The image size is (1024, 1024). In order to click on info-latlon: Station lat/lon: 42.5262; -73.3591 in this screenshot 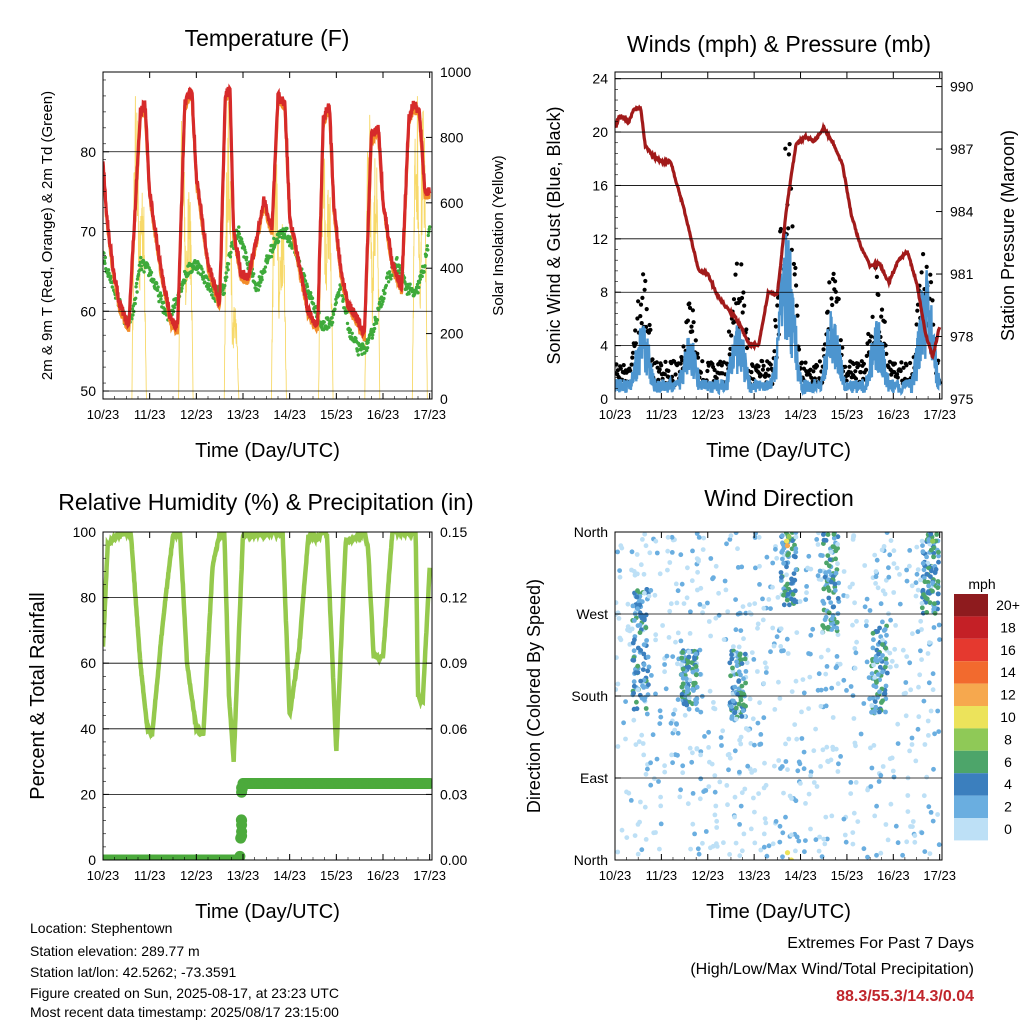, I will do `click(133, 972)`.